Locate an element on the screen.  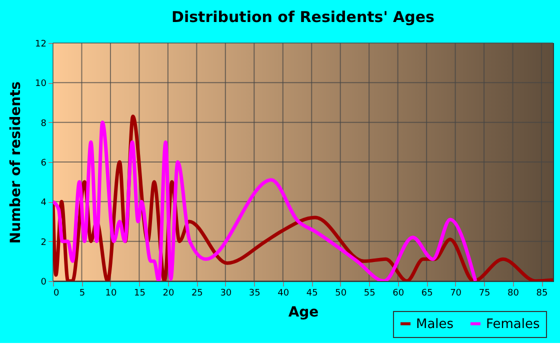
x-tick-label: 70 is located at coordinates (456, 293).